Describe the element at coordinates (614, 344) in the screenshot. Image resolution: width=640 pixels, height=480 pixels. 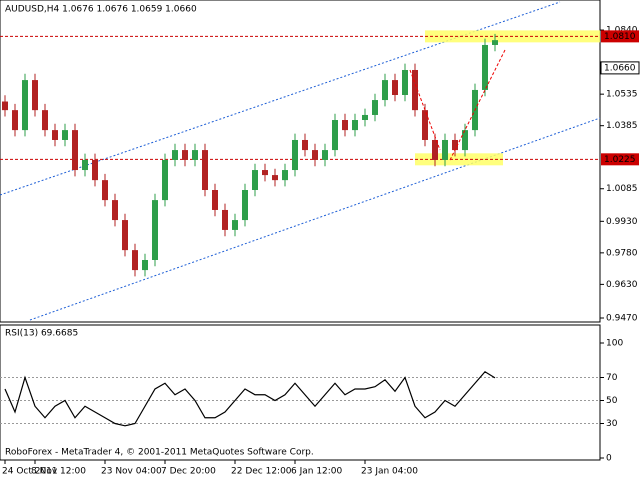
I see `y-tick-label: 100` at that location.